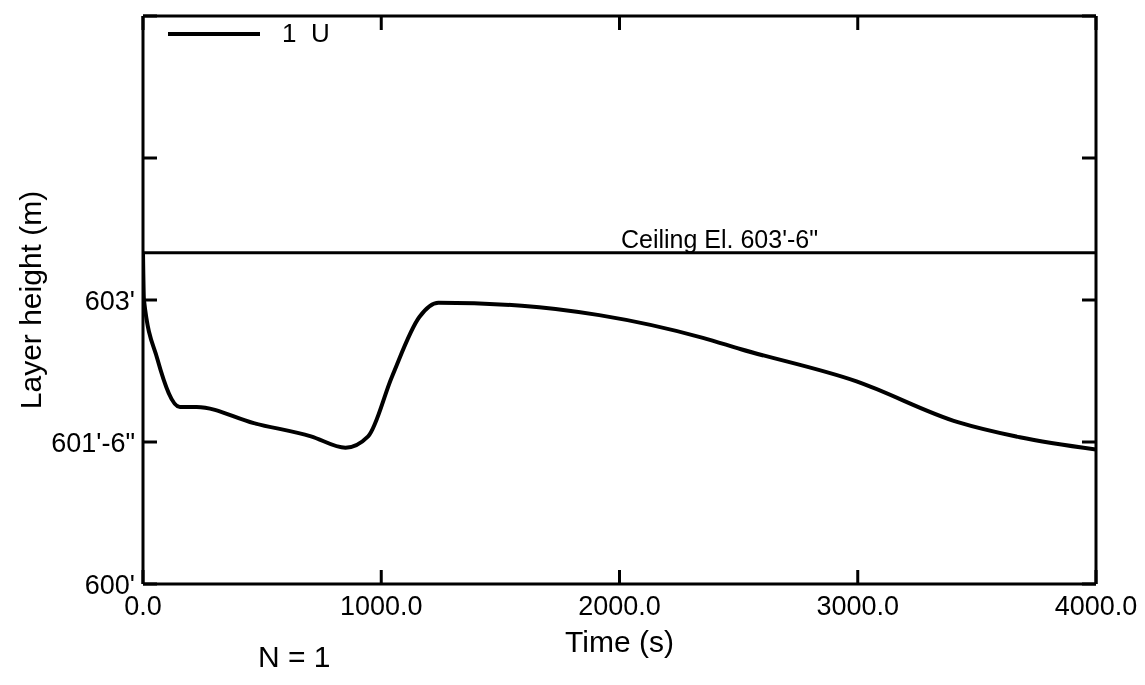 The width and height of the screenshot is (1145, 685). I want to click on x-tick-label: 4000.0, so click(1096, 606).